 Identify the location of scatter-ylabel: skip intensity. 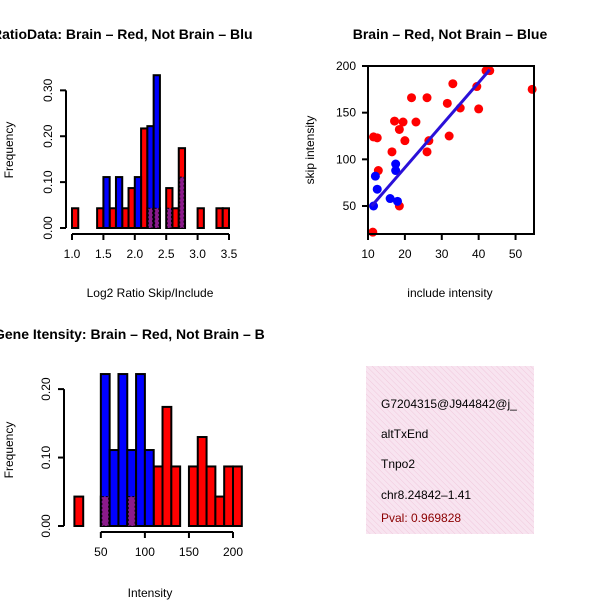
(310, 150).